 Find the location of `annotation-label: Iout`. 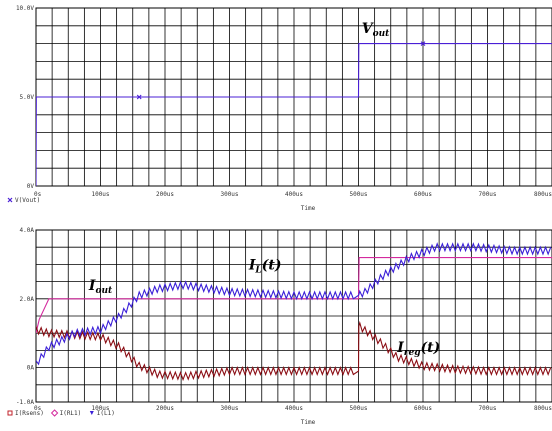

annotation-label: Iout is located at coordinates (100, 287).